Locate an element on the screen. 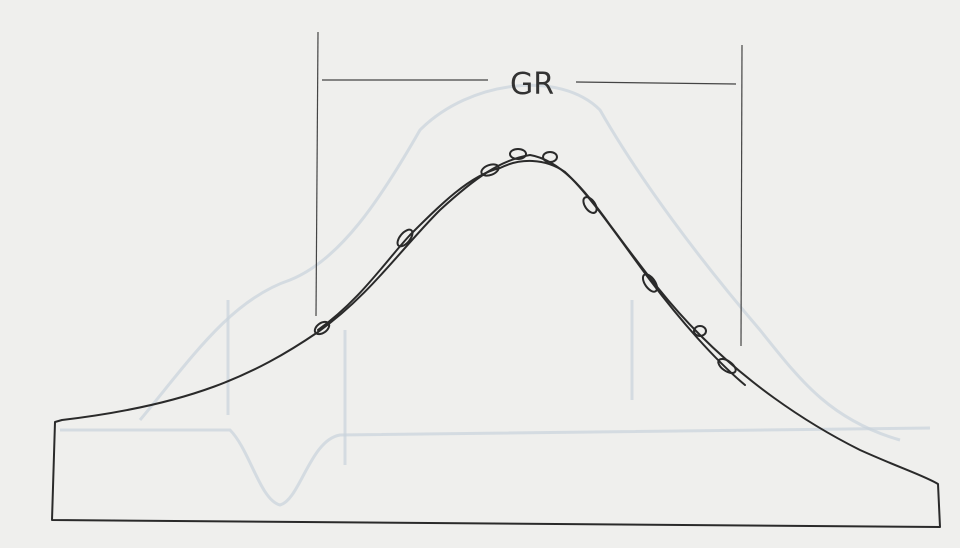  span-line-right is located at coordinates (656, 83).